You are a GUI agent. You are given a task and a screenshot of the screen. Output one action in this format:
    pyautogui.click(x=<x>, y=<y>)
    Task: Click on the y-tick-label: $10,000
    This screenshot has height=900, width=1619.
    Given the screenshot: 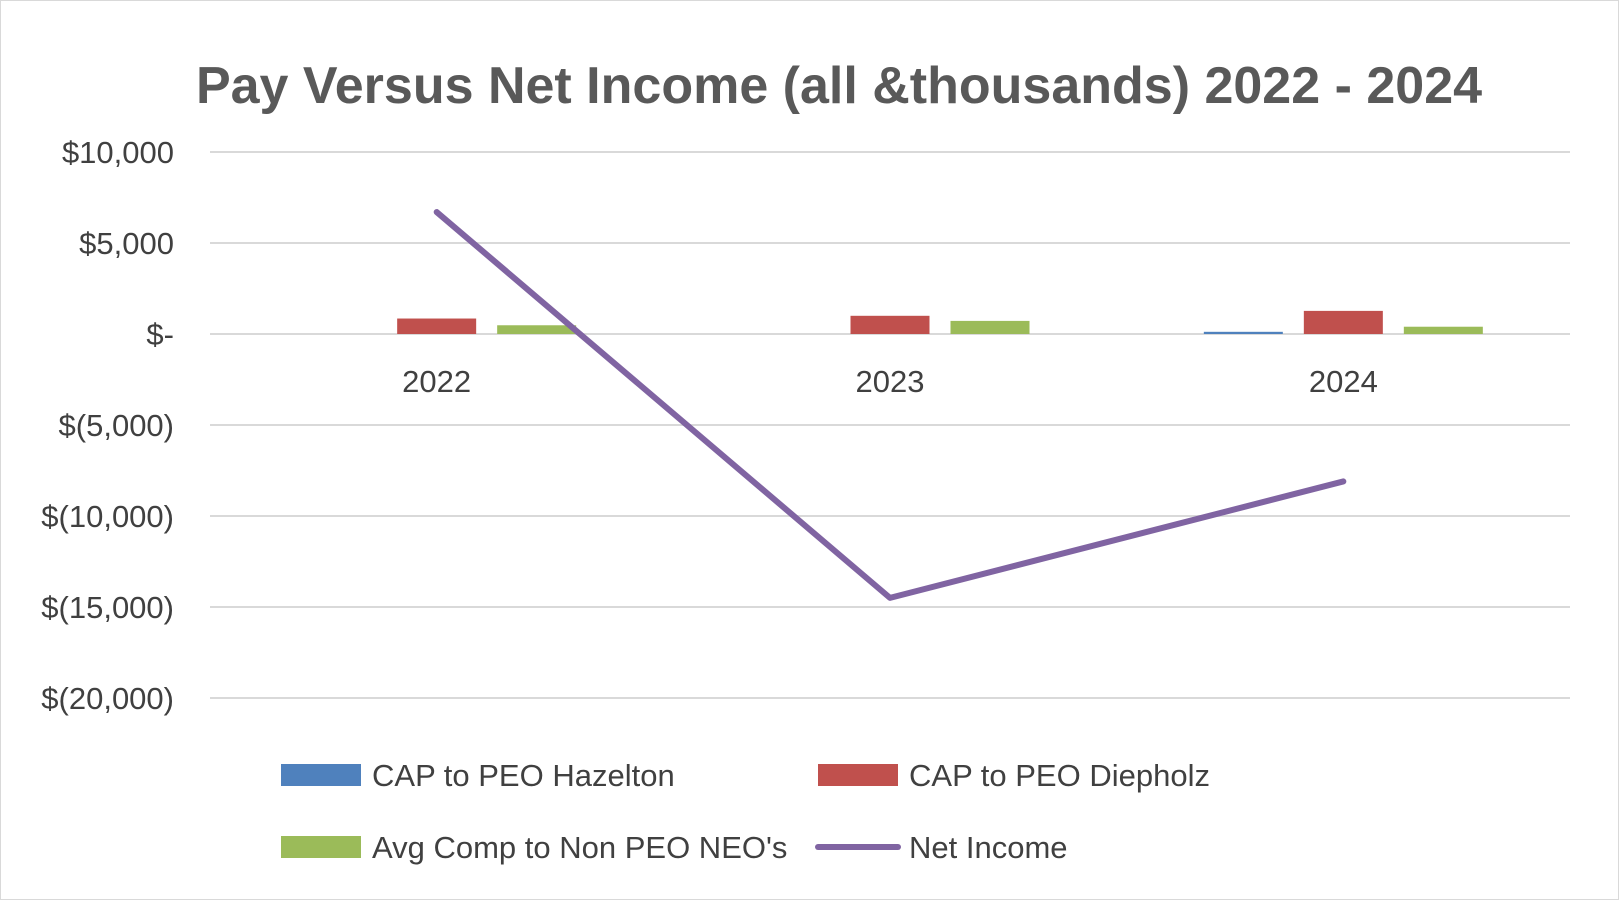 What is the action you would take?
    pyautogui.click(x=118, y=152)
    